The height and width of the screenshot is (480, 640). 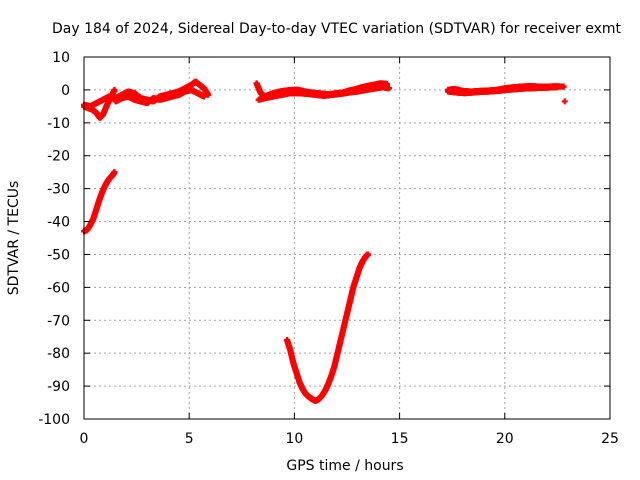 I want to click on y-tick-label: -30, so click(x=58, y=190).